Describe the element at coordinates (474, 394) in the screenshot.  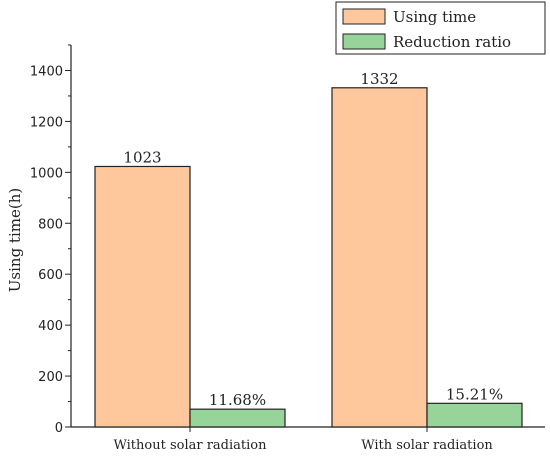
I see `bar-data-label: 15.21%` at that location.